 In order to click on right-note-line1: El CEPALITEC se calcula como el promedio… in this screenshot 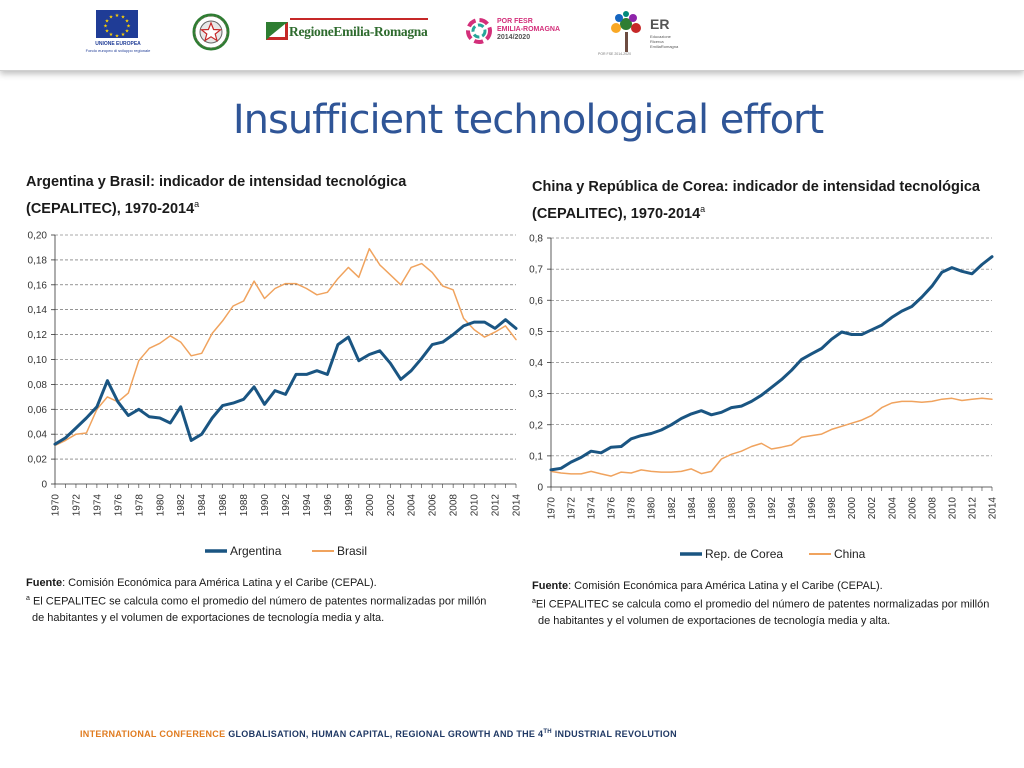, I will do `click(762, 604)`.